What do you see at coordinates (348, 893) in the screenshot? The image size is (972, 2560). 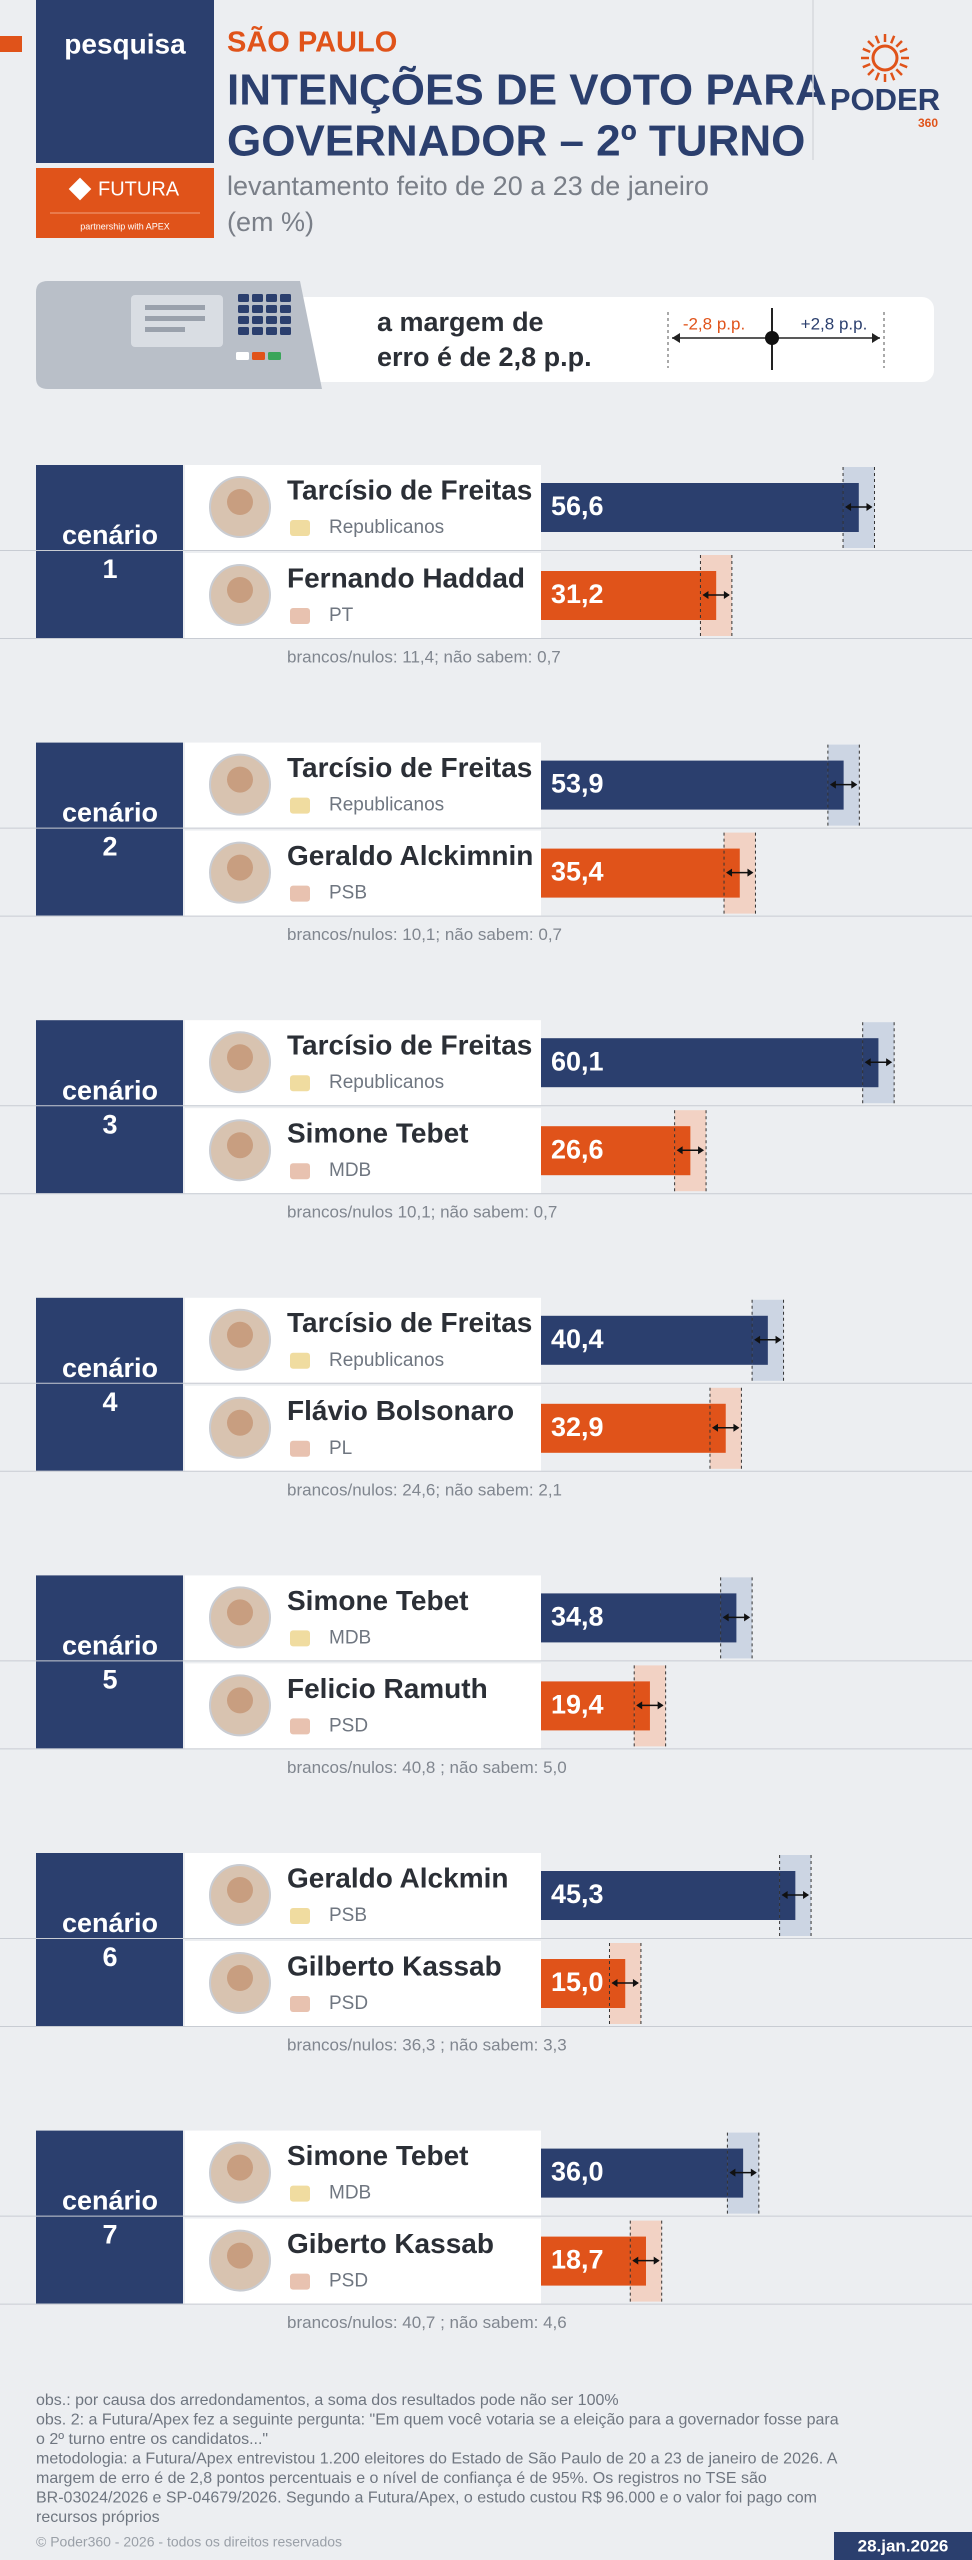 I see `party-name: PSB` at bounding box center [348, 893].